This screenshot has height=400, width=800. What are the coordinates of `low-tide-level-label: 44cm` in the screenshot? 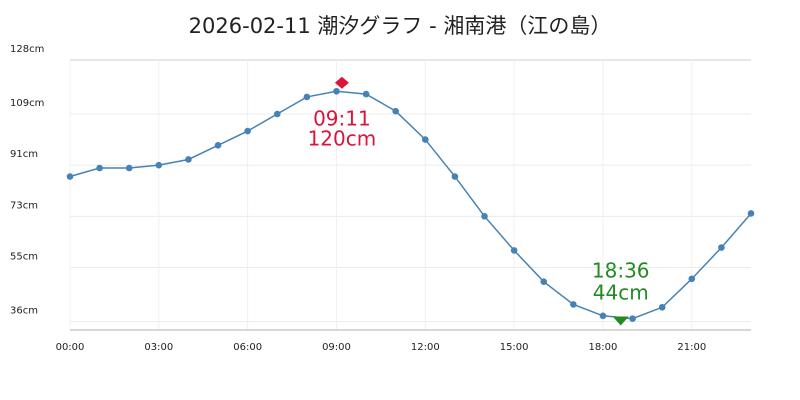 It's located at (621, 292).